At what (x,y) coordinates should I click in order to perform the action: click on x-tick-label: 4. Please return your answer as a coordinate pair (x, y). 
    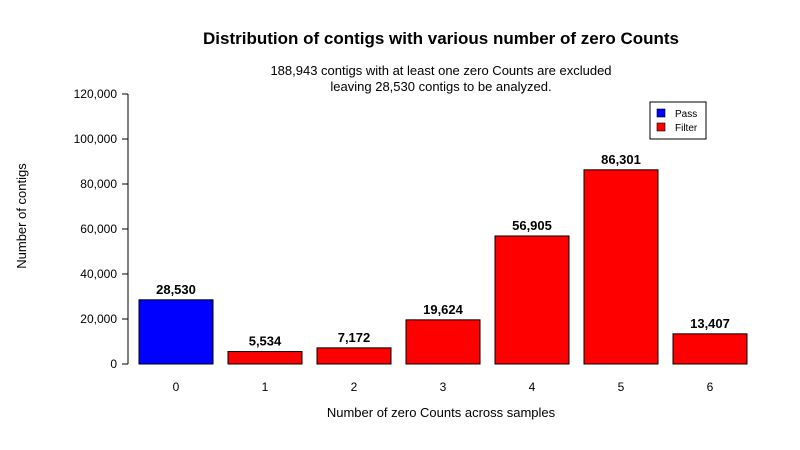
    Looking at the image, I should click on (532, 387).